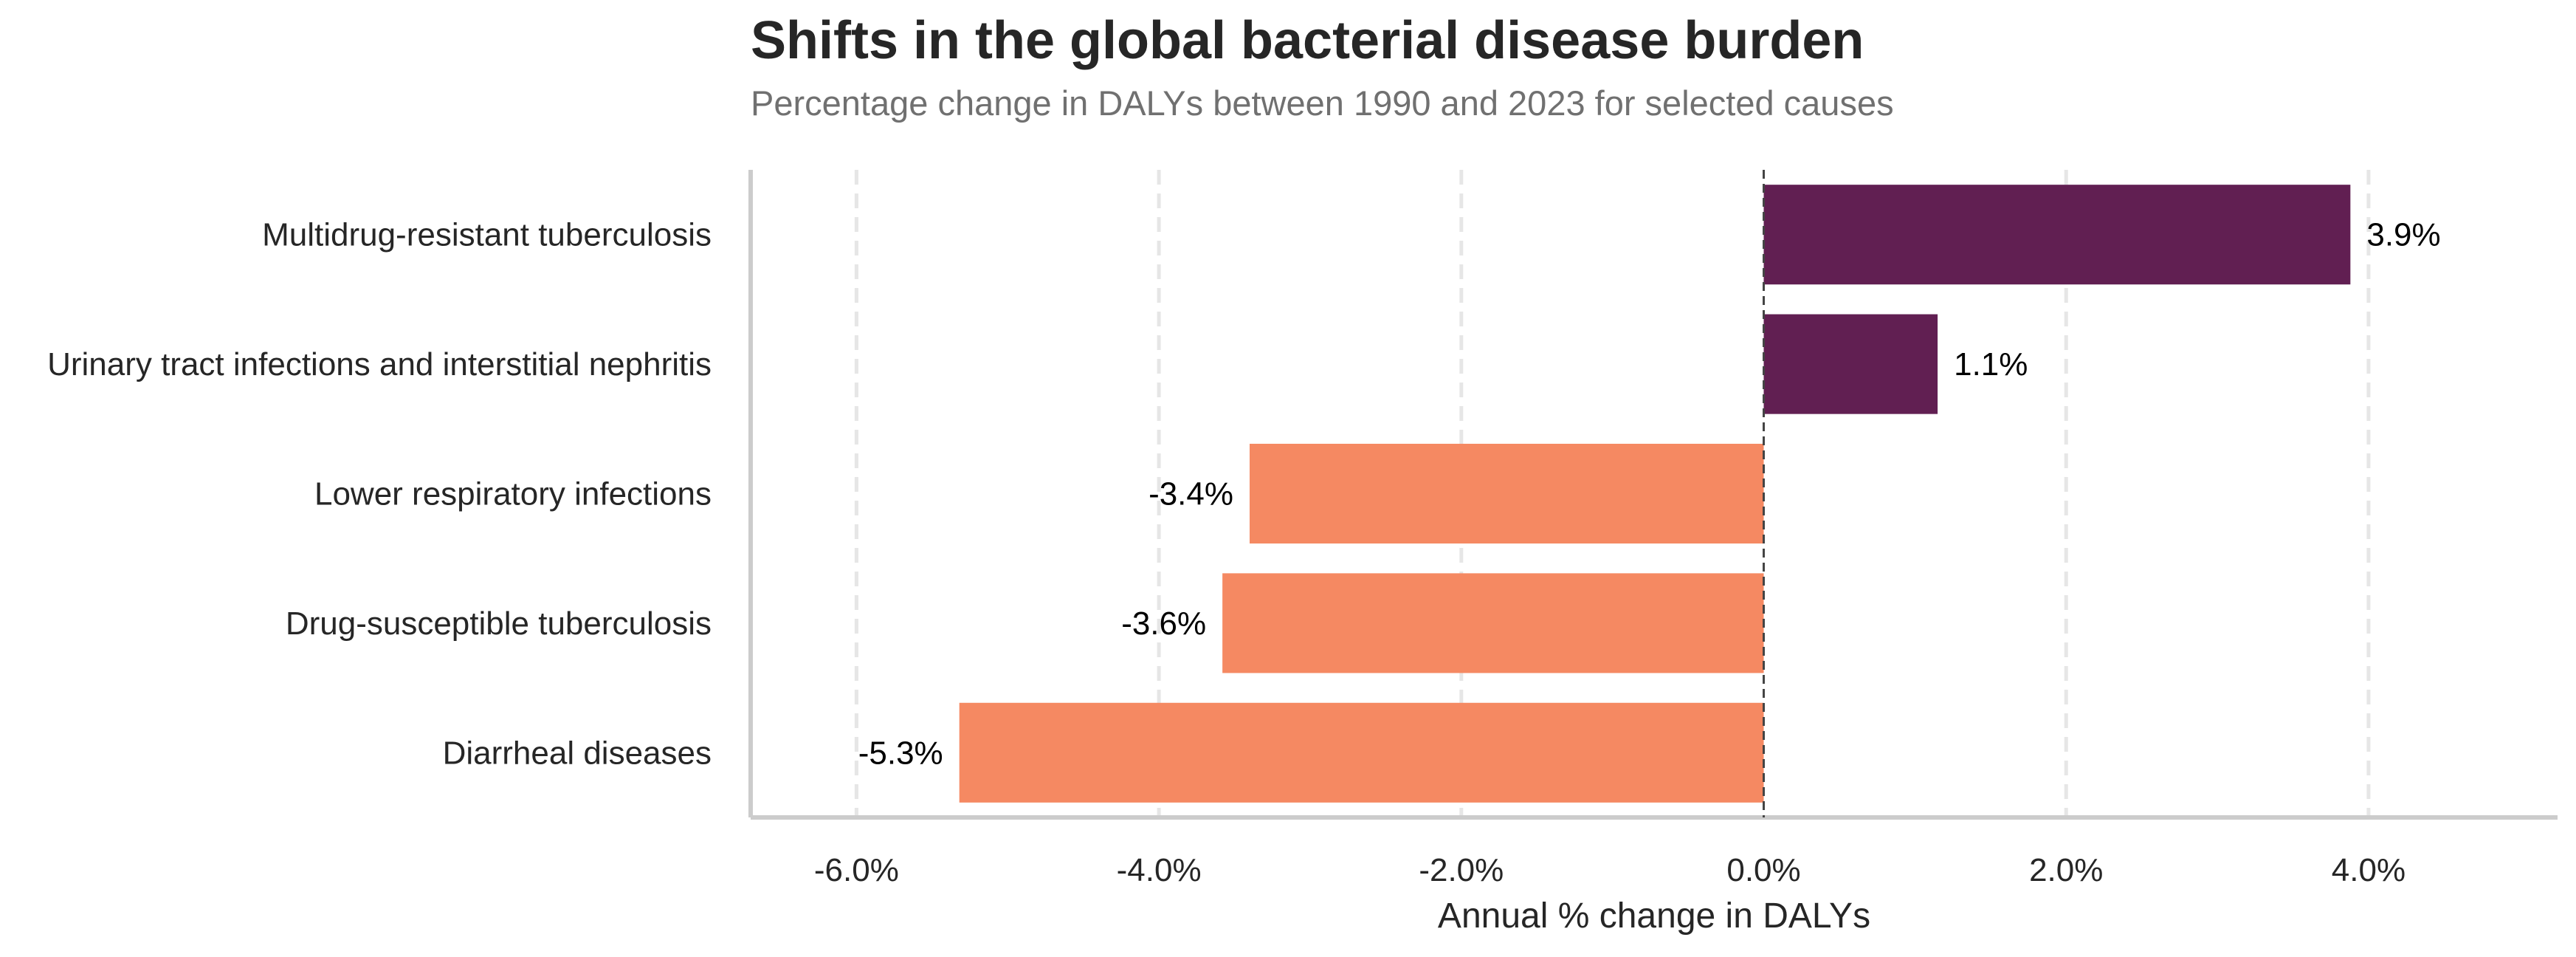  What do you see at coordinates (499, 624) in the screenshot?
I see `category-label: Drug-susceptible tuberculosis` at bounding box center [499, 624].